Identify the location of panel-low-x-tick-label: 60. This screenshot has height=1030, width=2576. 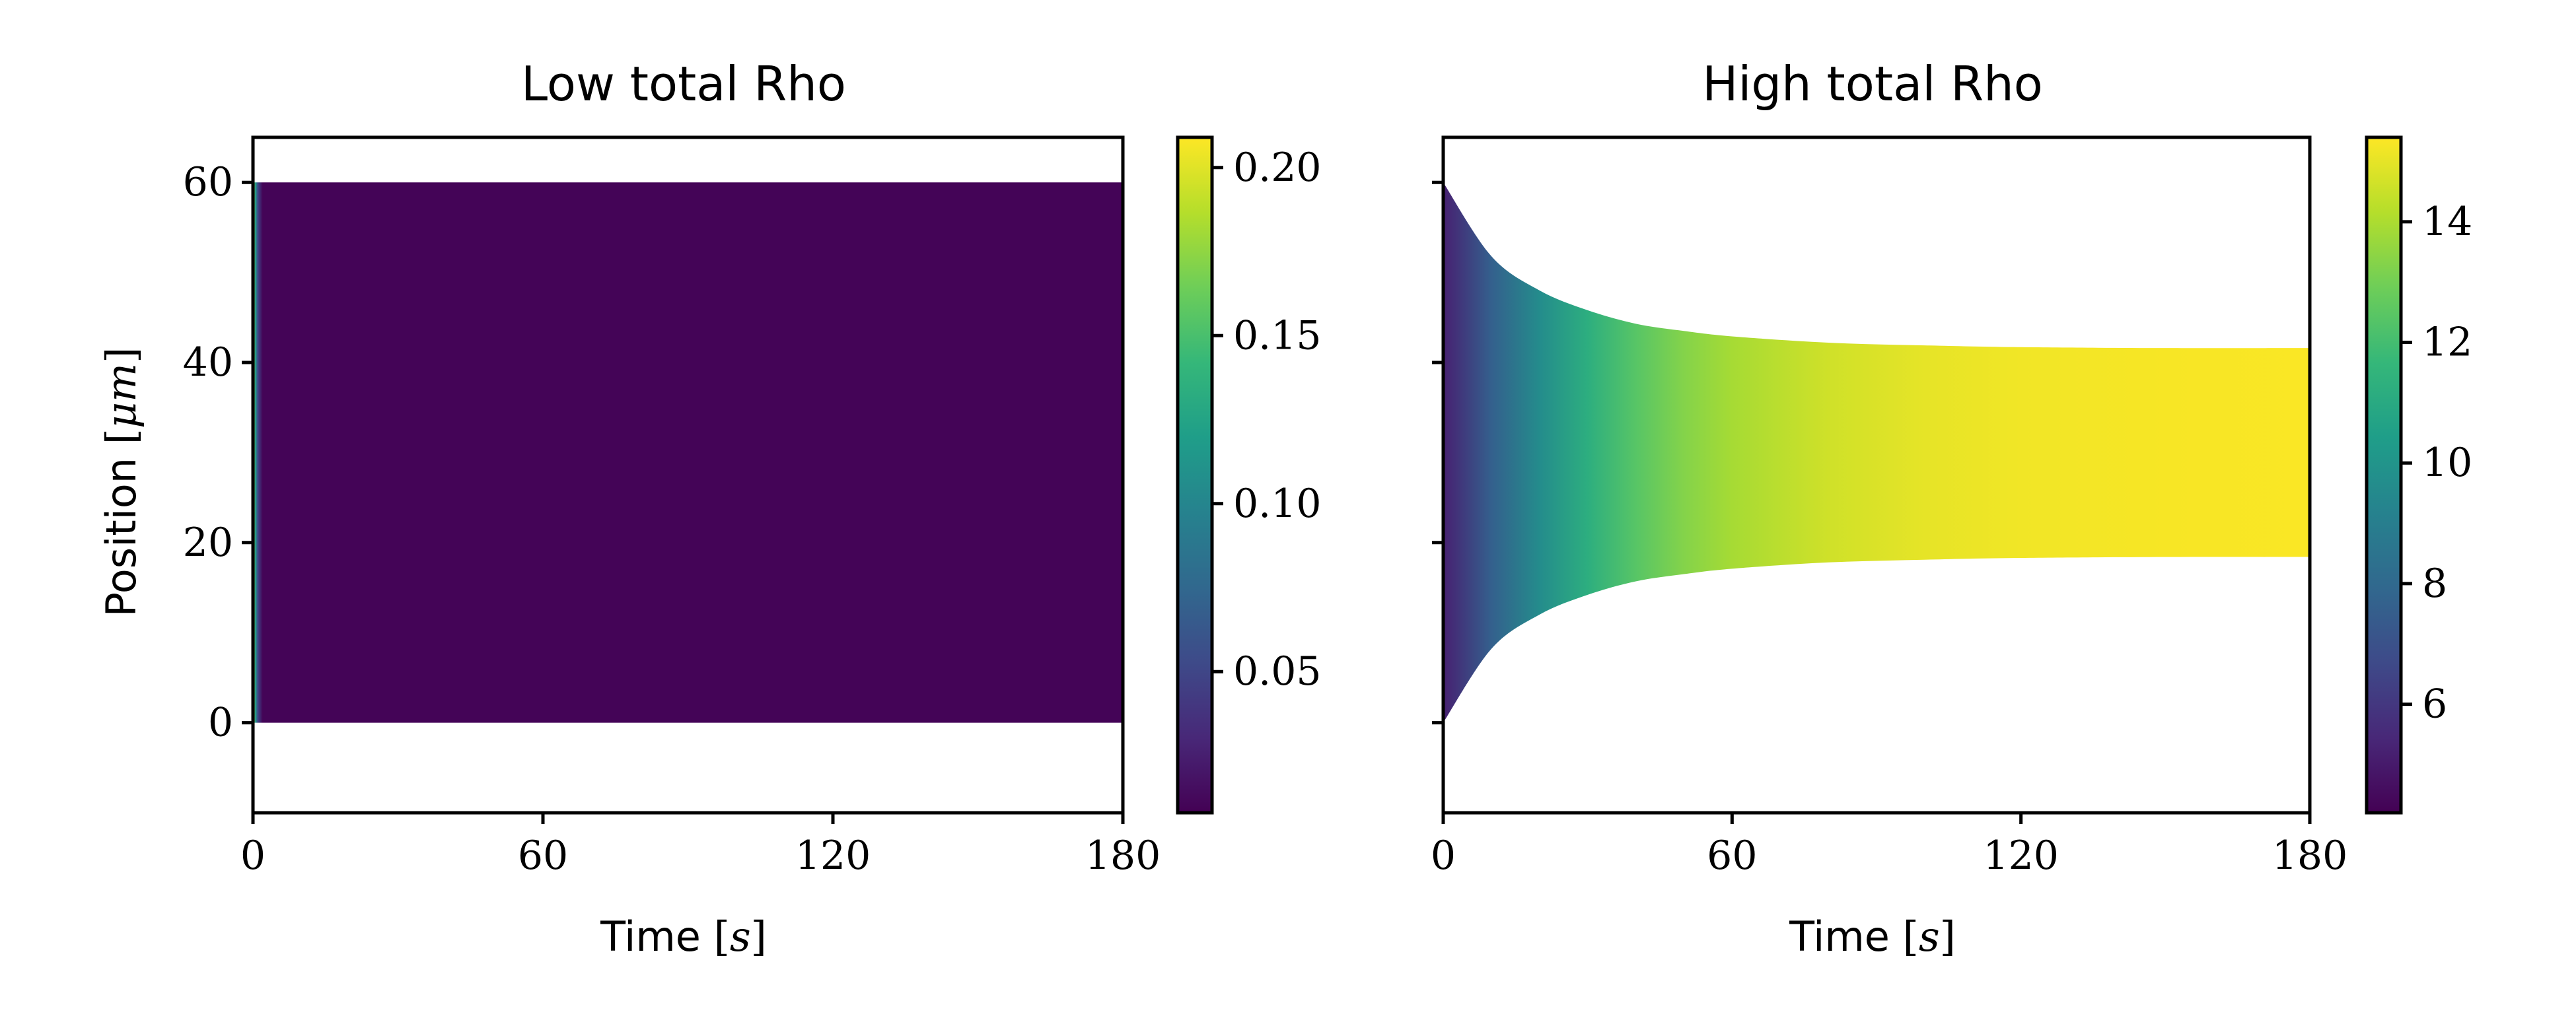
(543, 856).